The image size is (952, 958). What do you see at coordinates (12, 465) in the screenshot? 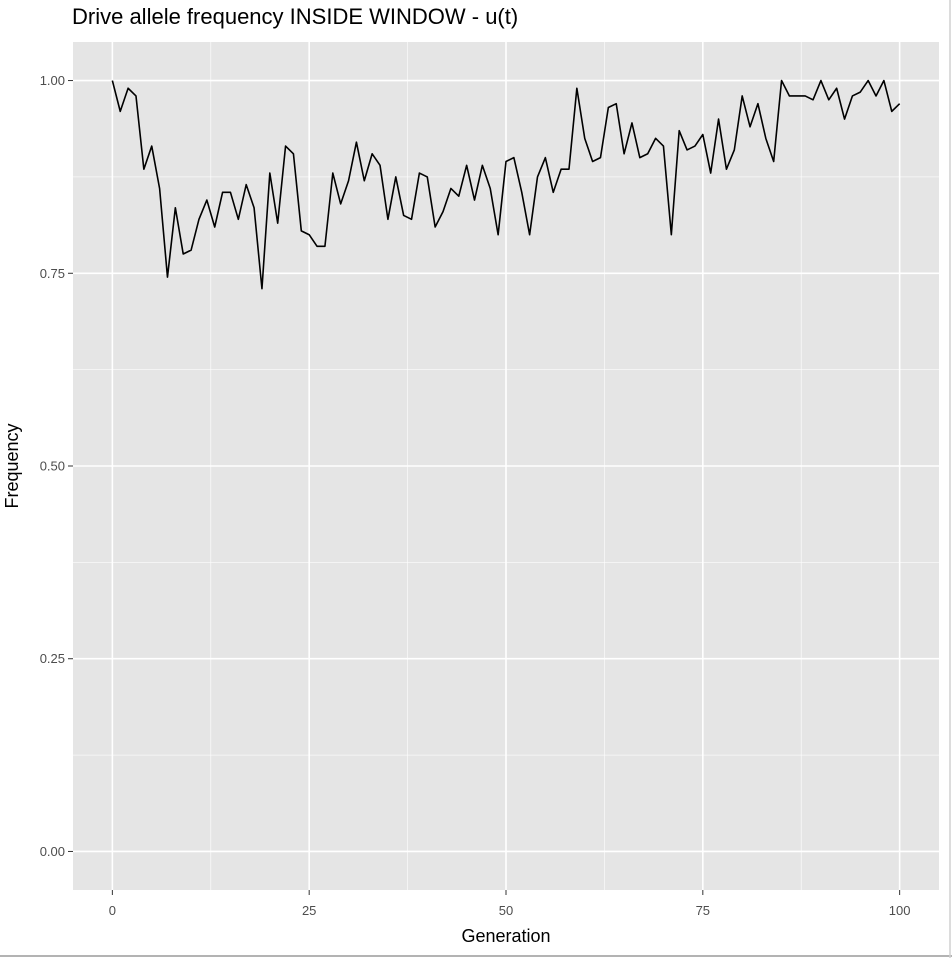
I see `y-axis-label: Frequency` at bounding box center [12, 465].